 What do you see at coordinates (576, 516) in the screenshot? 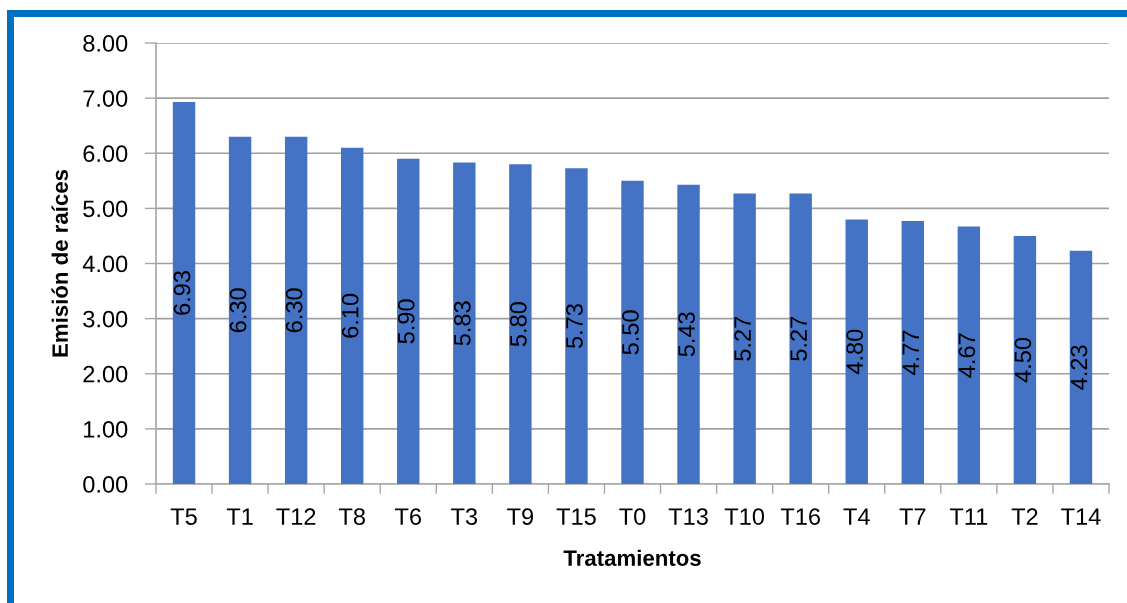
I see `x-tick-label: T15` at bounding box center [576, 516].